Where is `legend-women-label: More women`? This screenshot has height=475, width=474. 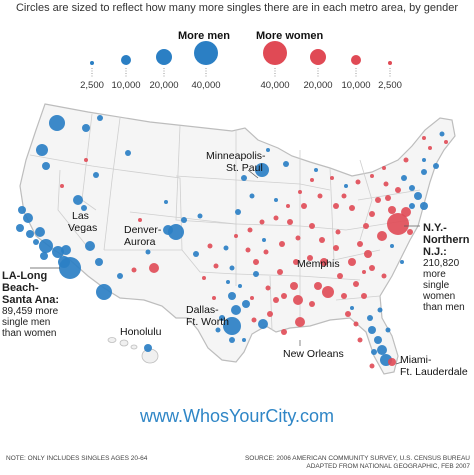
legend-women-label: More women is located at coordinates (290, 36).